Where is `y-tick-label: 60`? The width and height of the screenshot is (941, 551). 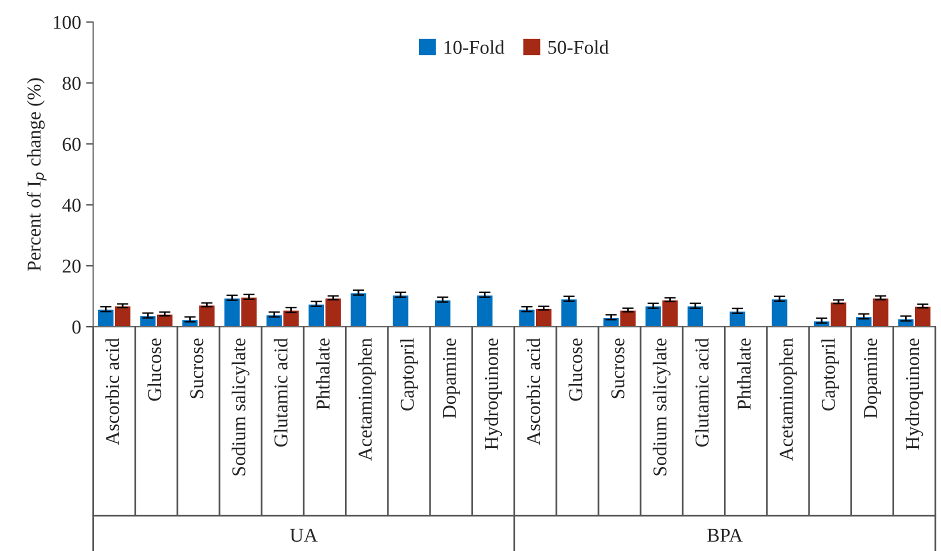 y-tick-label: 60 is located at coordinates (71, 144).